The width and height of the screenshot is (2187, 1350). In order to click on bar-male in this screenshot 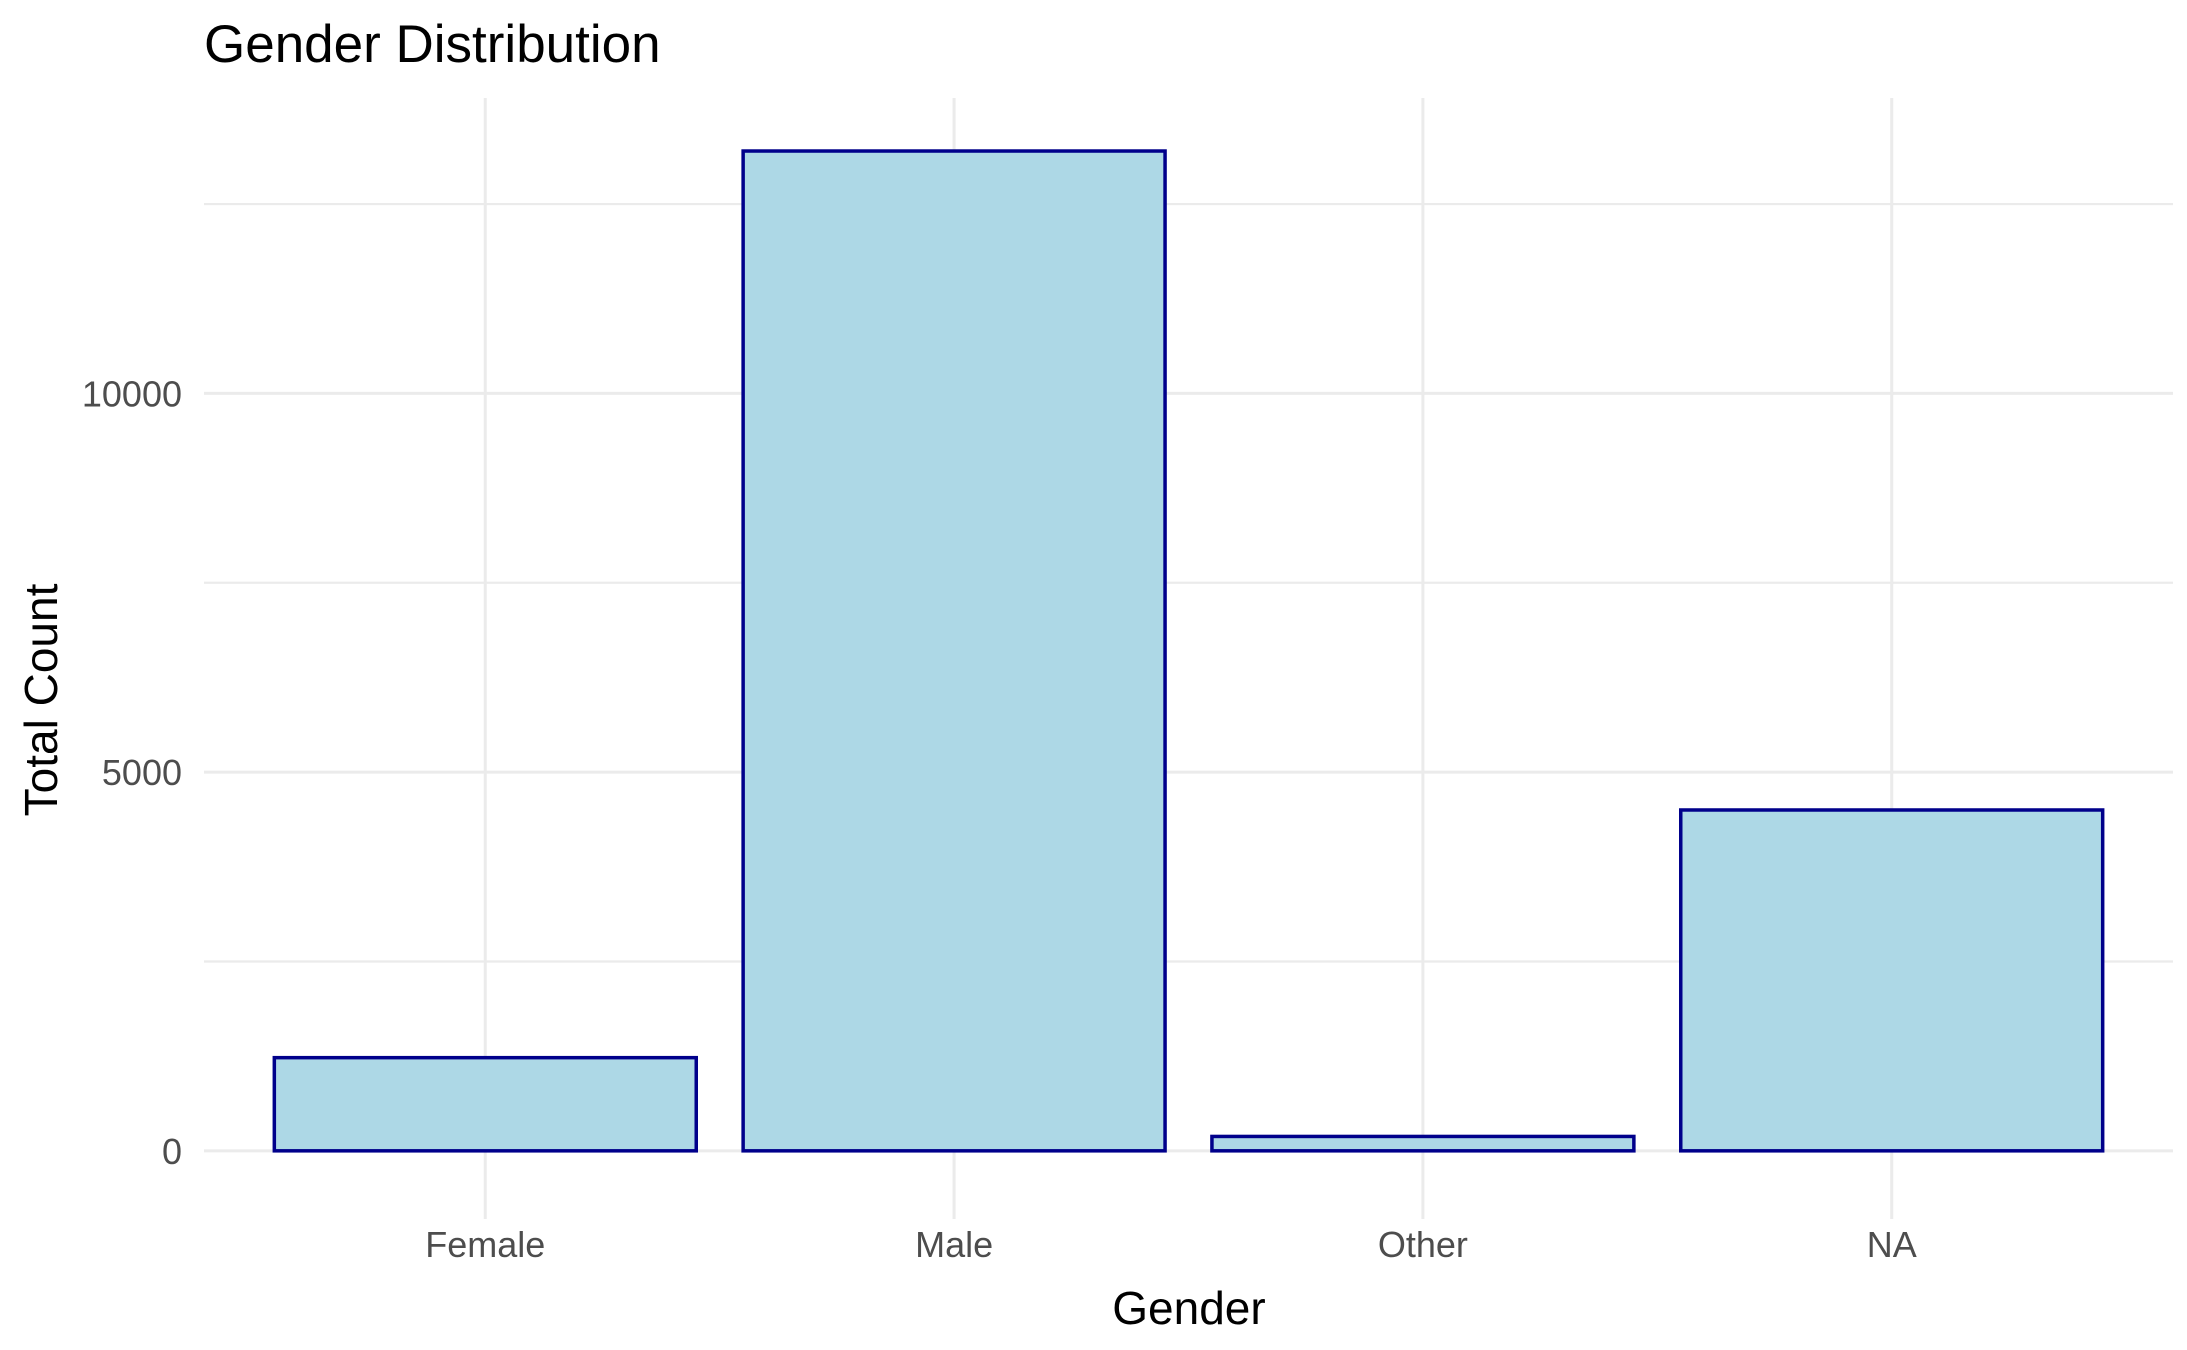, I will do `click(954, 651)`.